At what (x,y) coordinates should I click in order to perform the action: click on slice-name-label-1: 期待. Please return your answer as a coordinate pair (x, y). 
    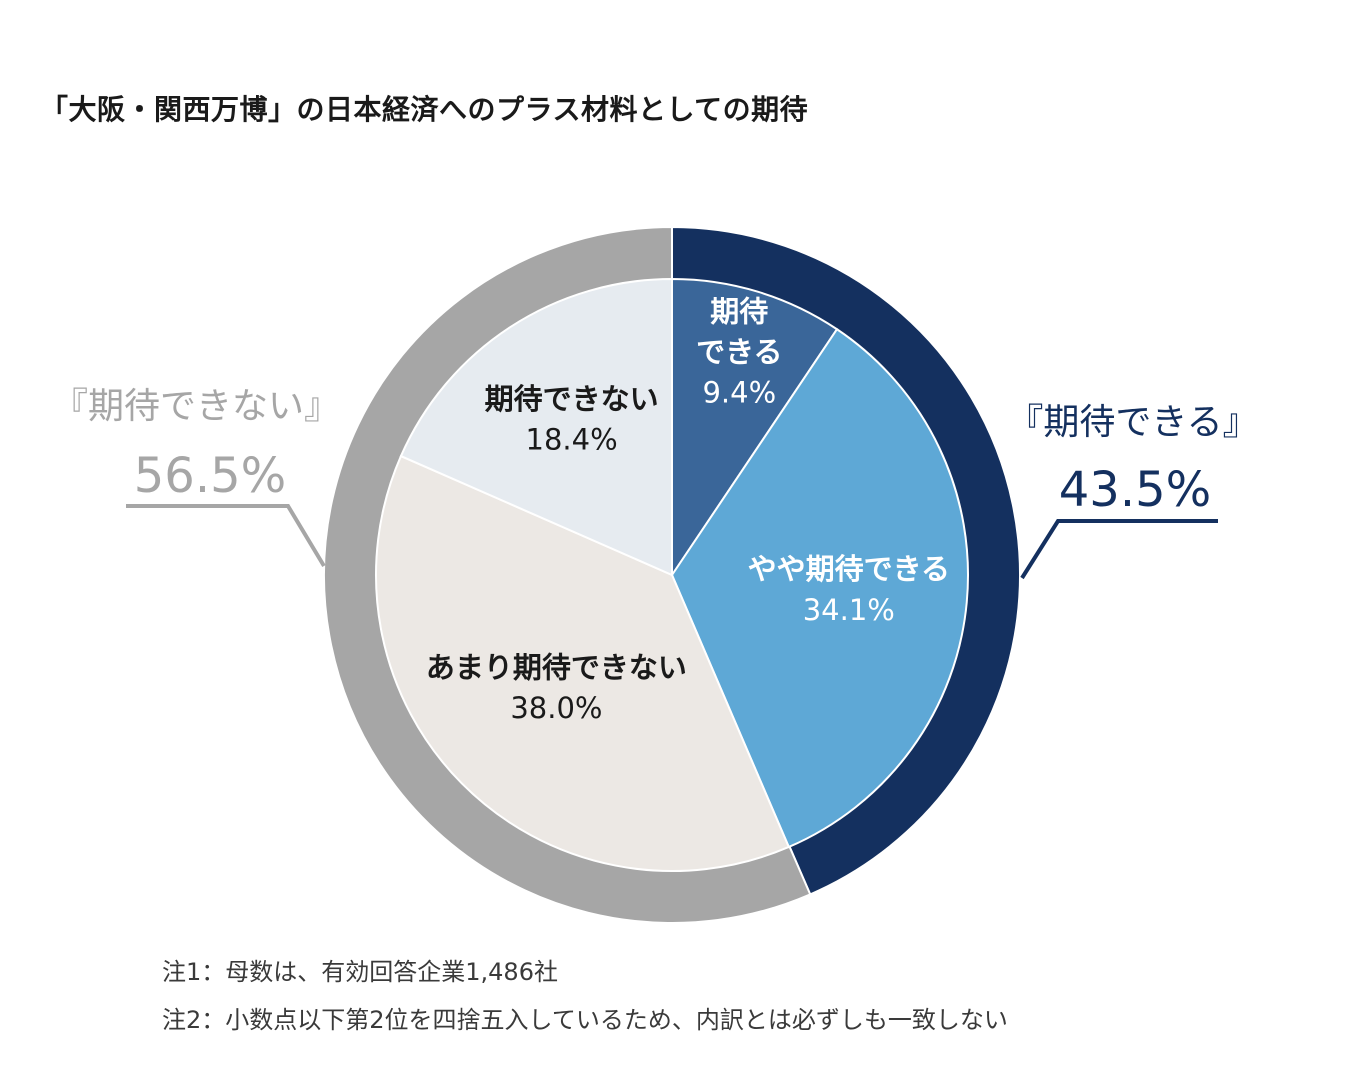
    Looking at the image, I should click on (739, 312).